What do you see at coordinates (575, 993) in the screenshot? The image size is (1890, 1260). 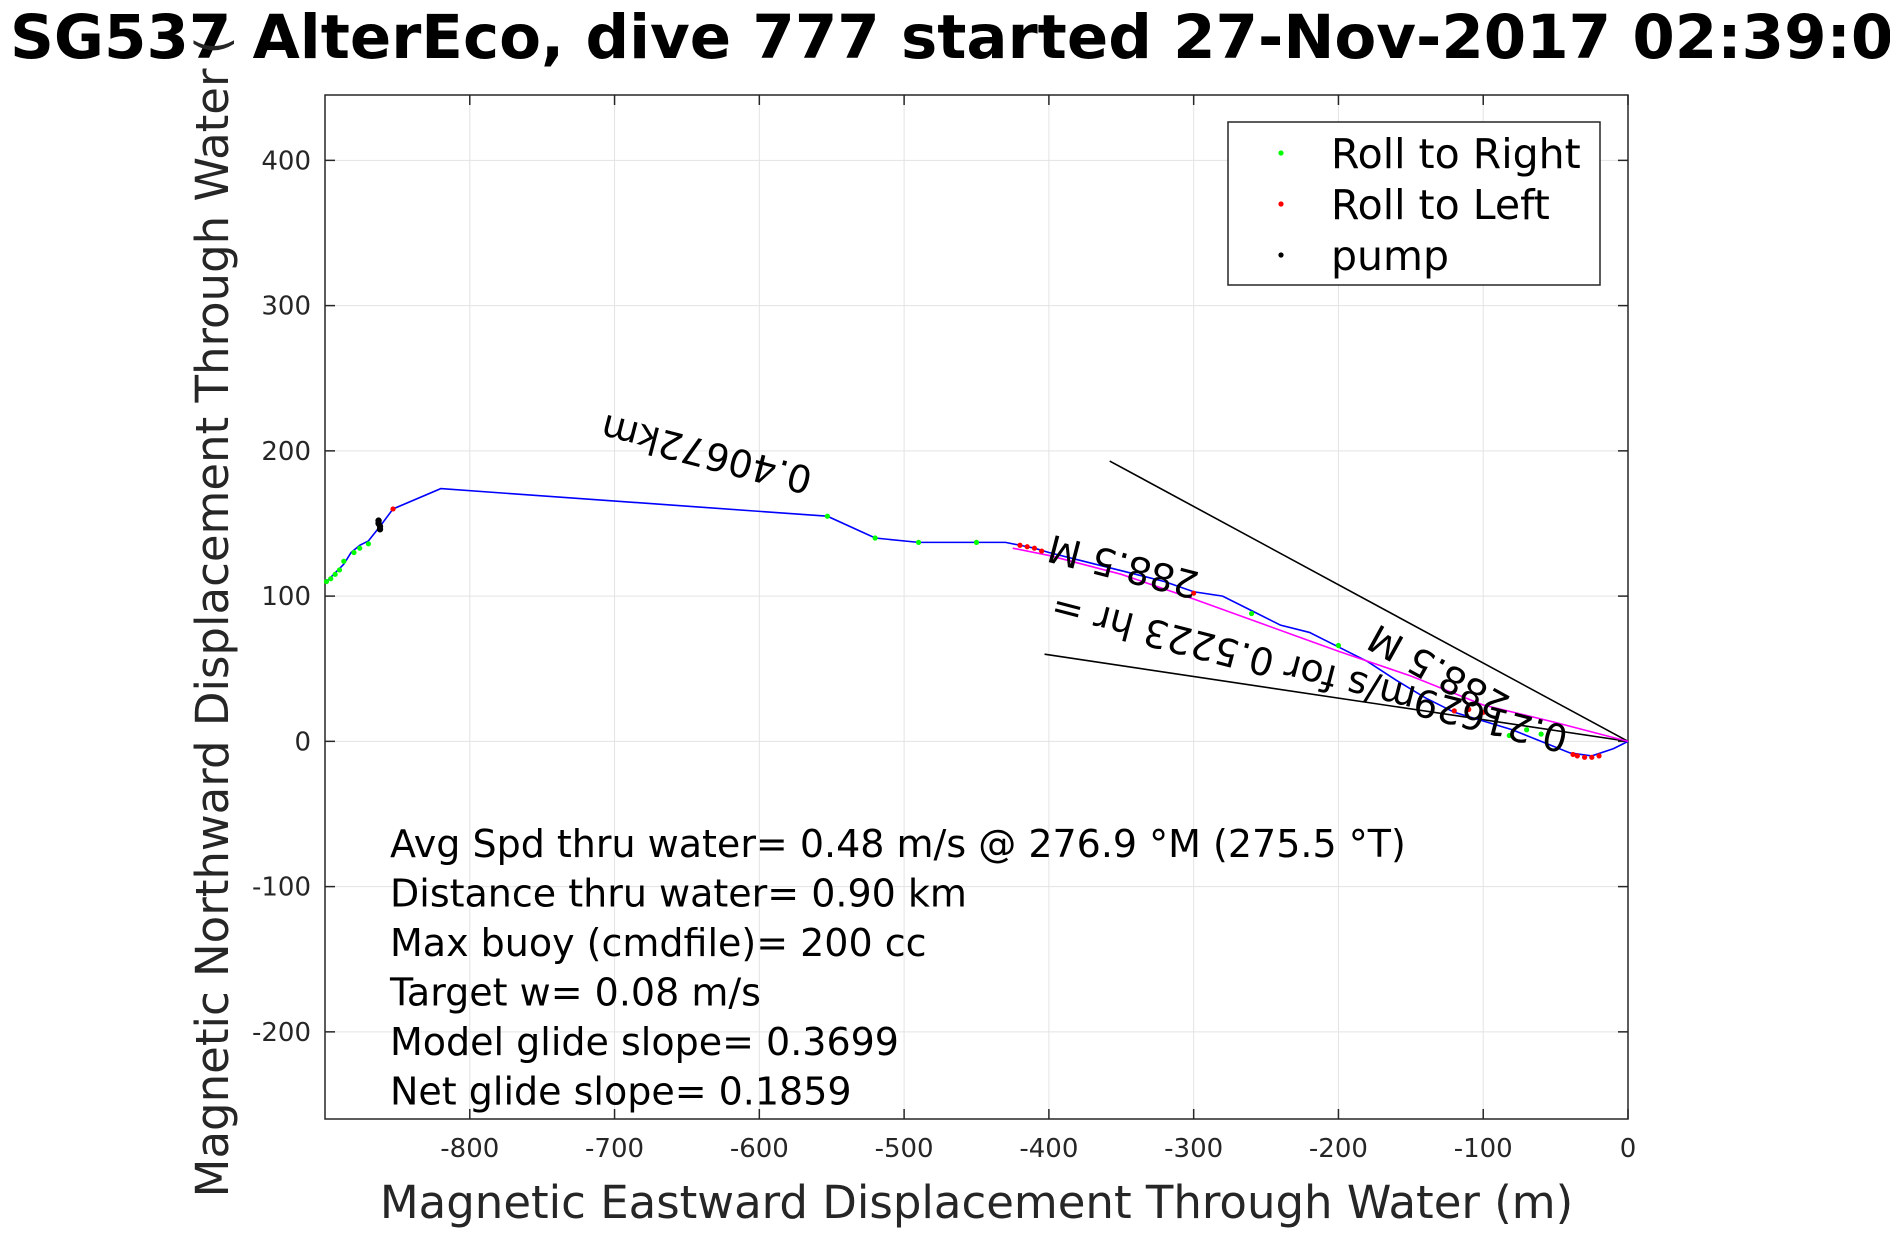 I see `stats-line: Target w= 0.08 m/s` at bounding box center [575, 993].